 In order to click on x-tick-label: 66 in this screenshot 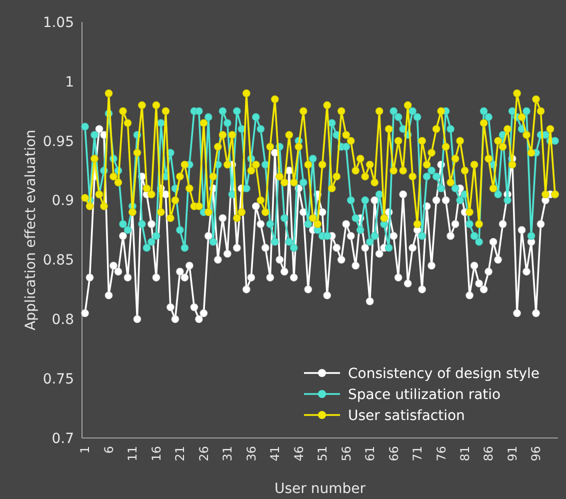, I will do `click(393, 454)`.